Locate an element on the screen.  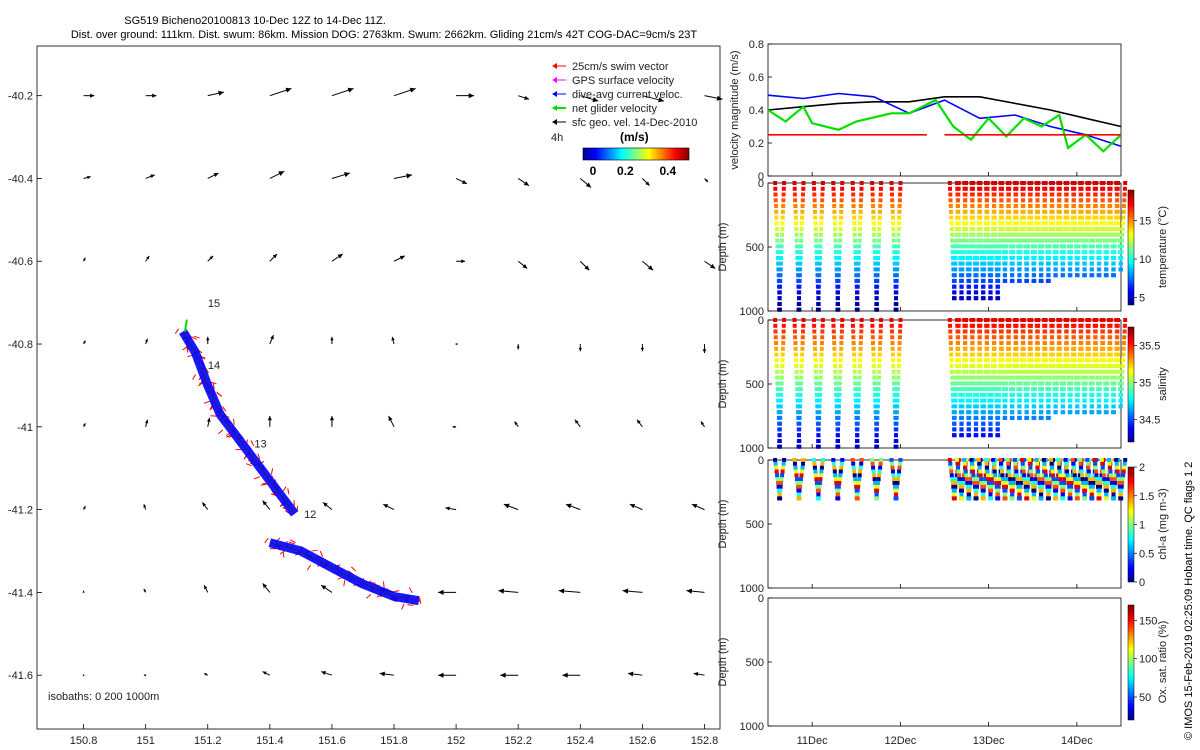
swim-vector-seg2 is located at coordinates (321, 553).